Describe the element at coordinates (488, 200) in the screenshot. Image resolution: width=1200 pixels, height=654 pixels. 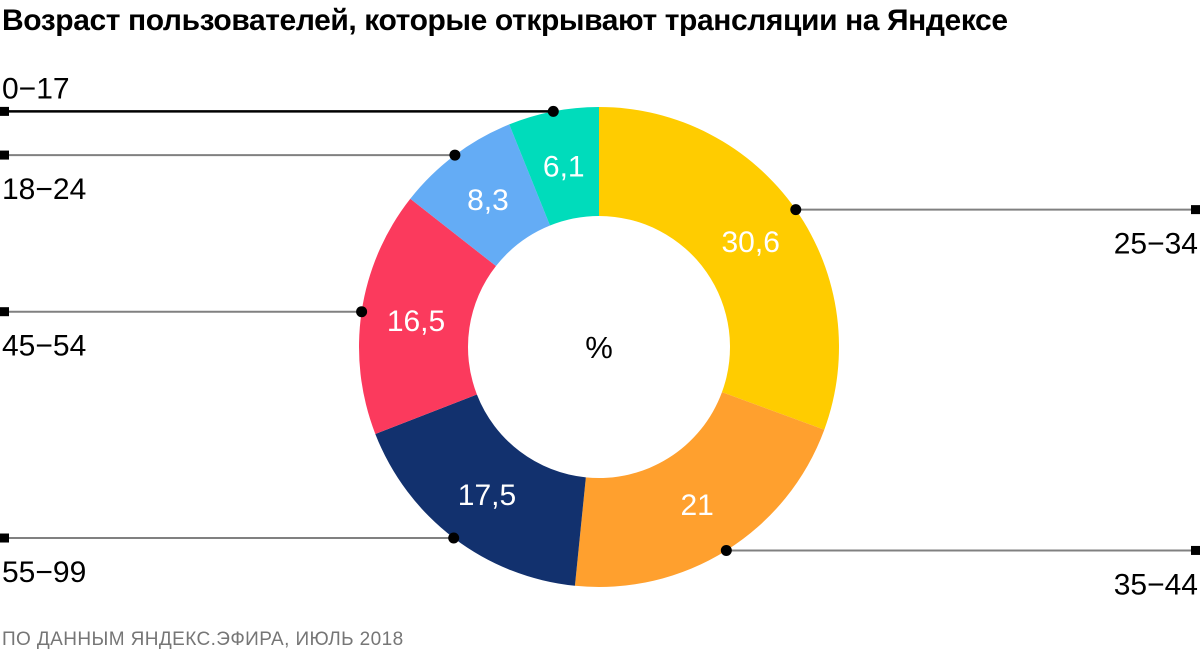
I see `value-label-18−24: 8,3` at that location.